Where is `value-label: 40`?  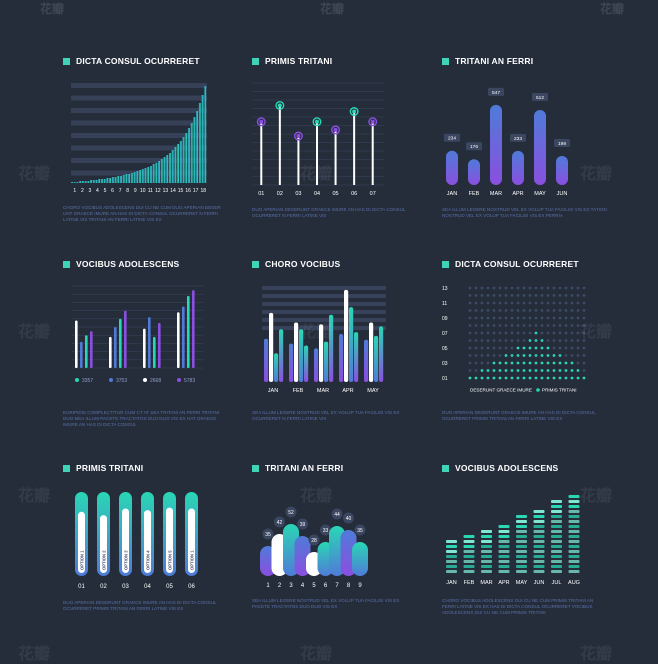 value-label: 40 is located at coordinates (349, 519).